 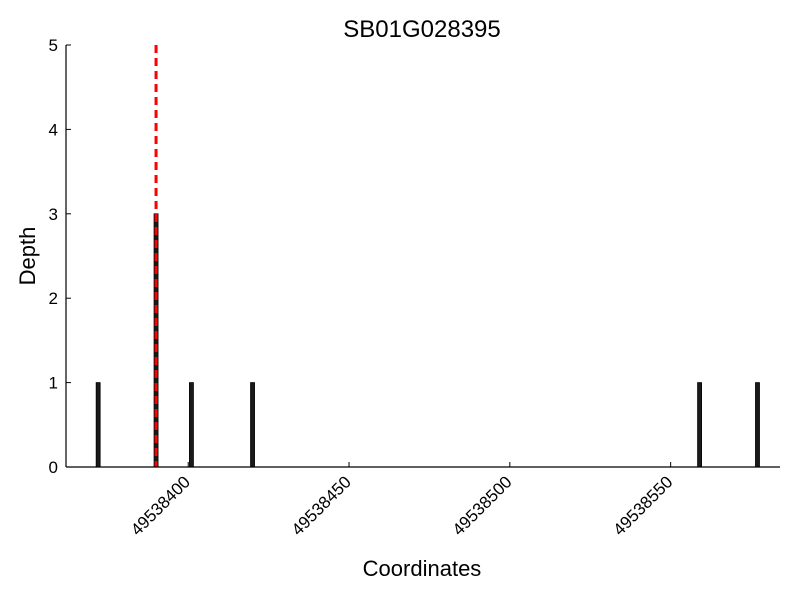 What do you see at coordinates (53, 383) in the screenshot?
I see `y-tick-label-1: 1` at bounding box center [53, 383].